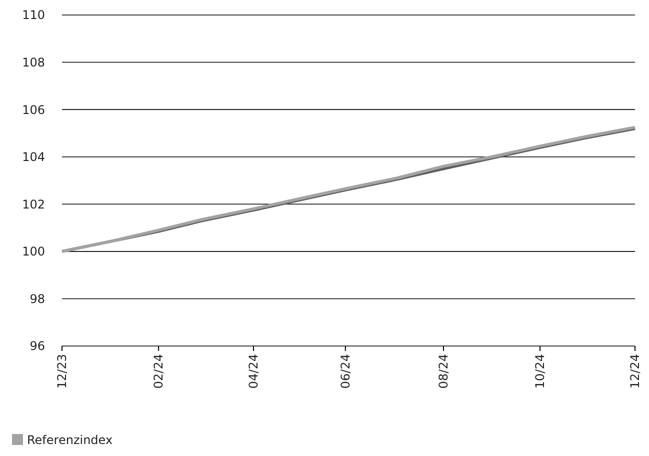 Image resolution: width=649 pixels, height=456 pixels. Describe the element at coordinates (70, 440) in the screenshot. I see `legend-label: Referenzindex` at that location.